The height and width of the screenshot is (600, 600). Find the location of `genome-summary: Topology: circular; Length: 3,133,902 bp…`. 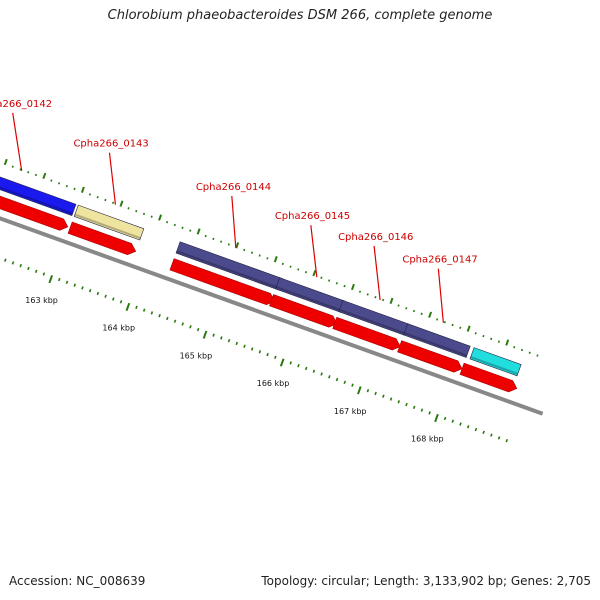

genome-summary: Topology: circular; Length: 3,133,902 bp… is located at coordinates (426, 581).